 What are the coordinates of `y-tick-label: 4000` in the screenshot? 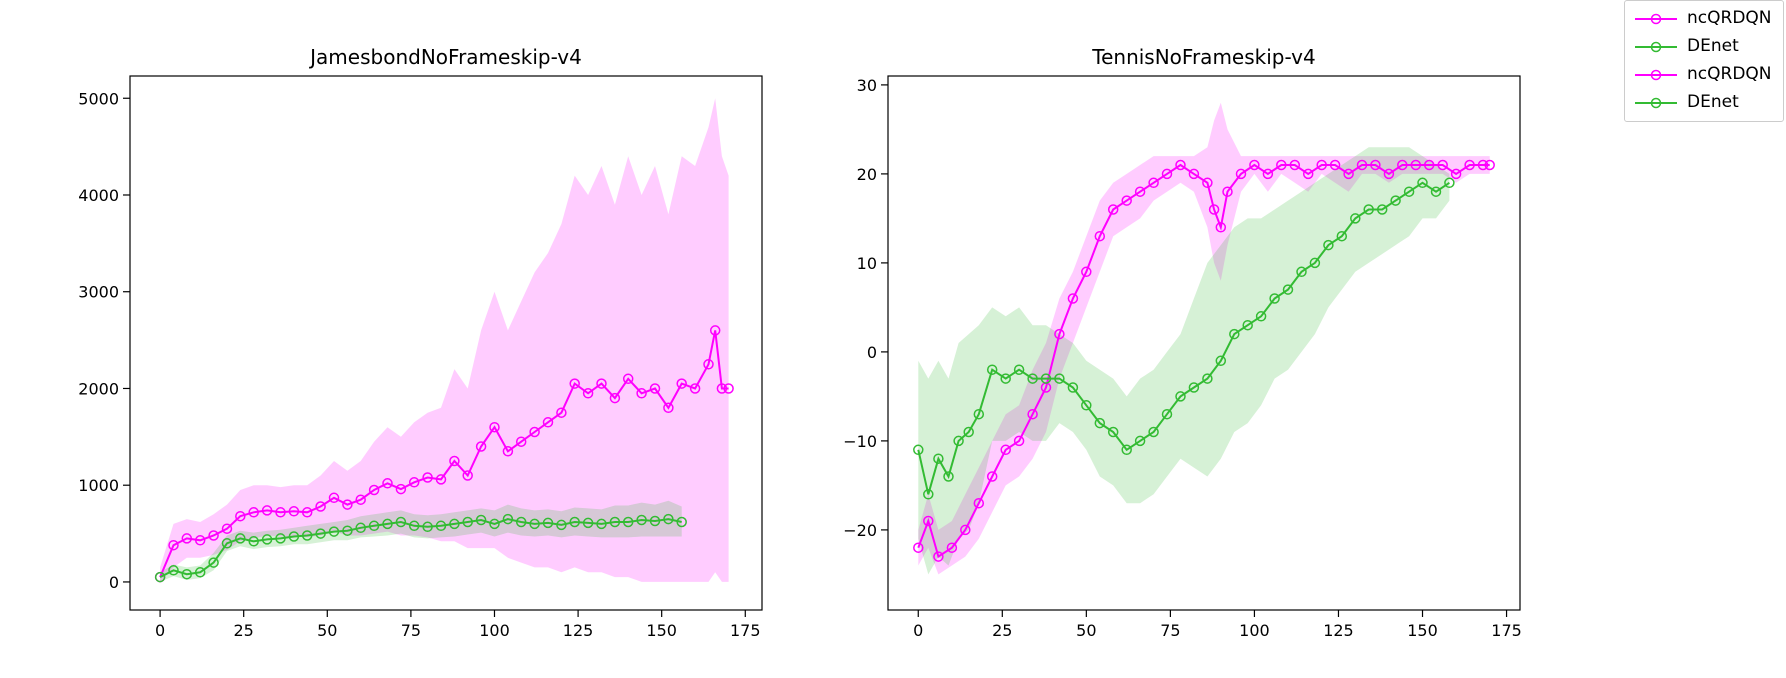 It's located at (98, 195).